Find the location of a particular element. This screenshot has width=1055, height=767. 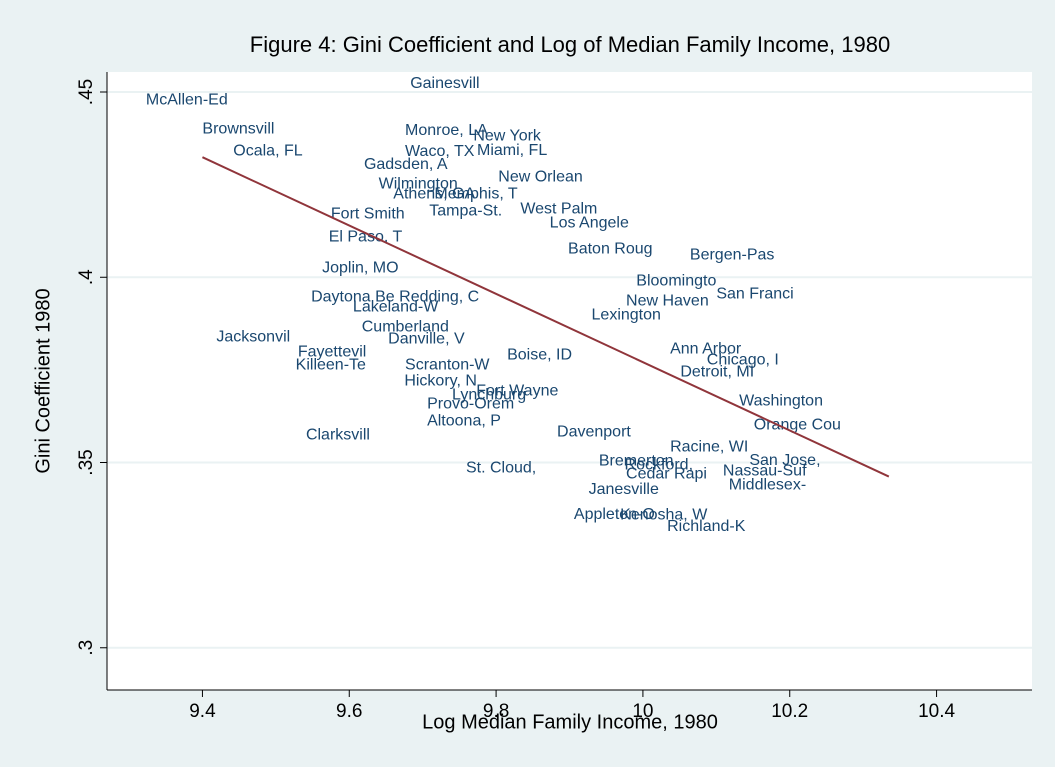

x-tick-label: 9.8 is located at coordinates (496, 711).